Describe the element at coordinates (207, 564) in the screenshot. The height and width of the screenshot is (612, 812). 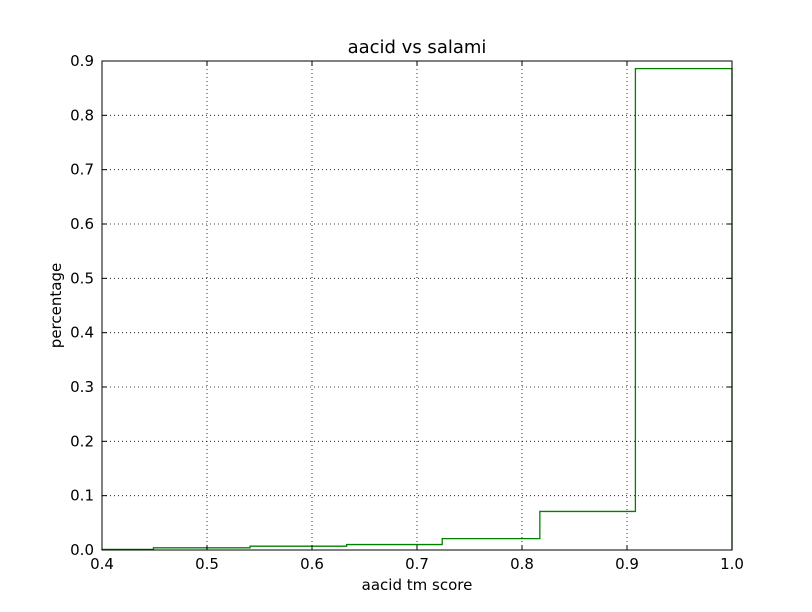
I see `x-tick-label: 0.5` at that location.